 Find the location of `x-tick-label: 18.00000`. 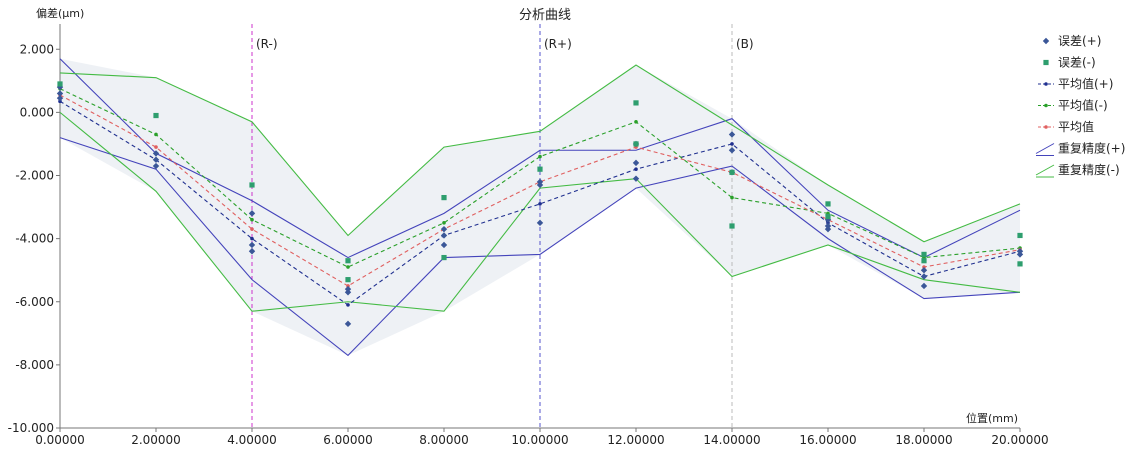

x-tick-label: 18.00000 is located at coordinates (923, 440).